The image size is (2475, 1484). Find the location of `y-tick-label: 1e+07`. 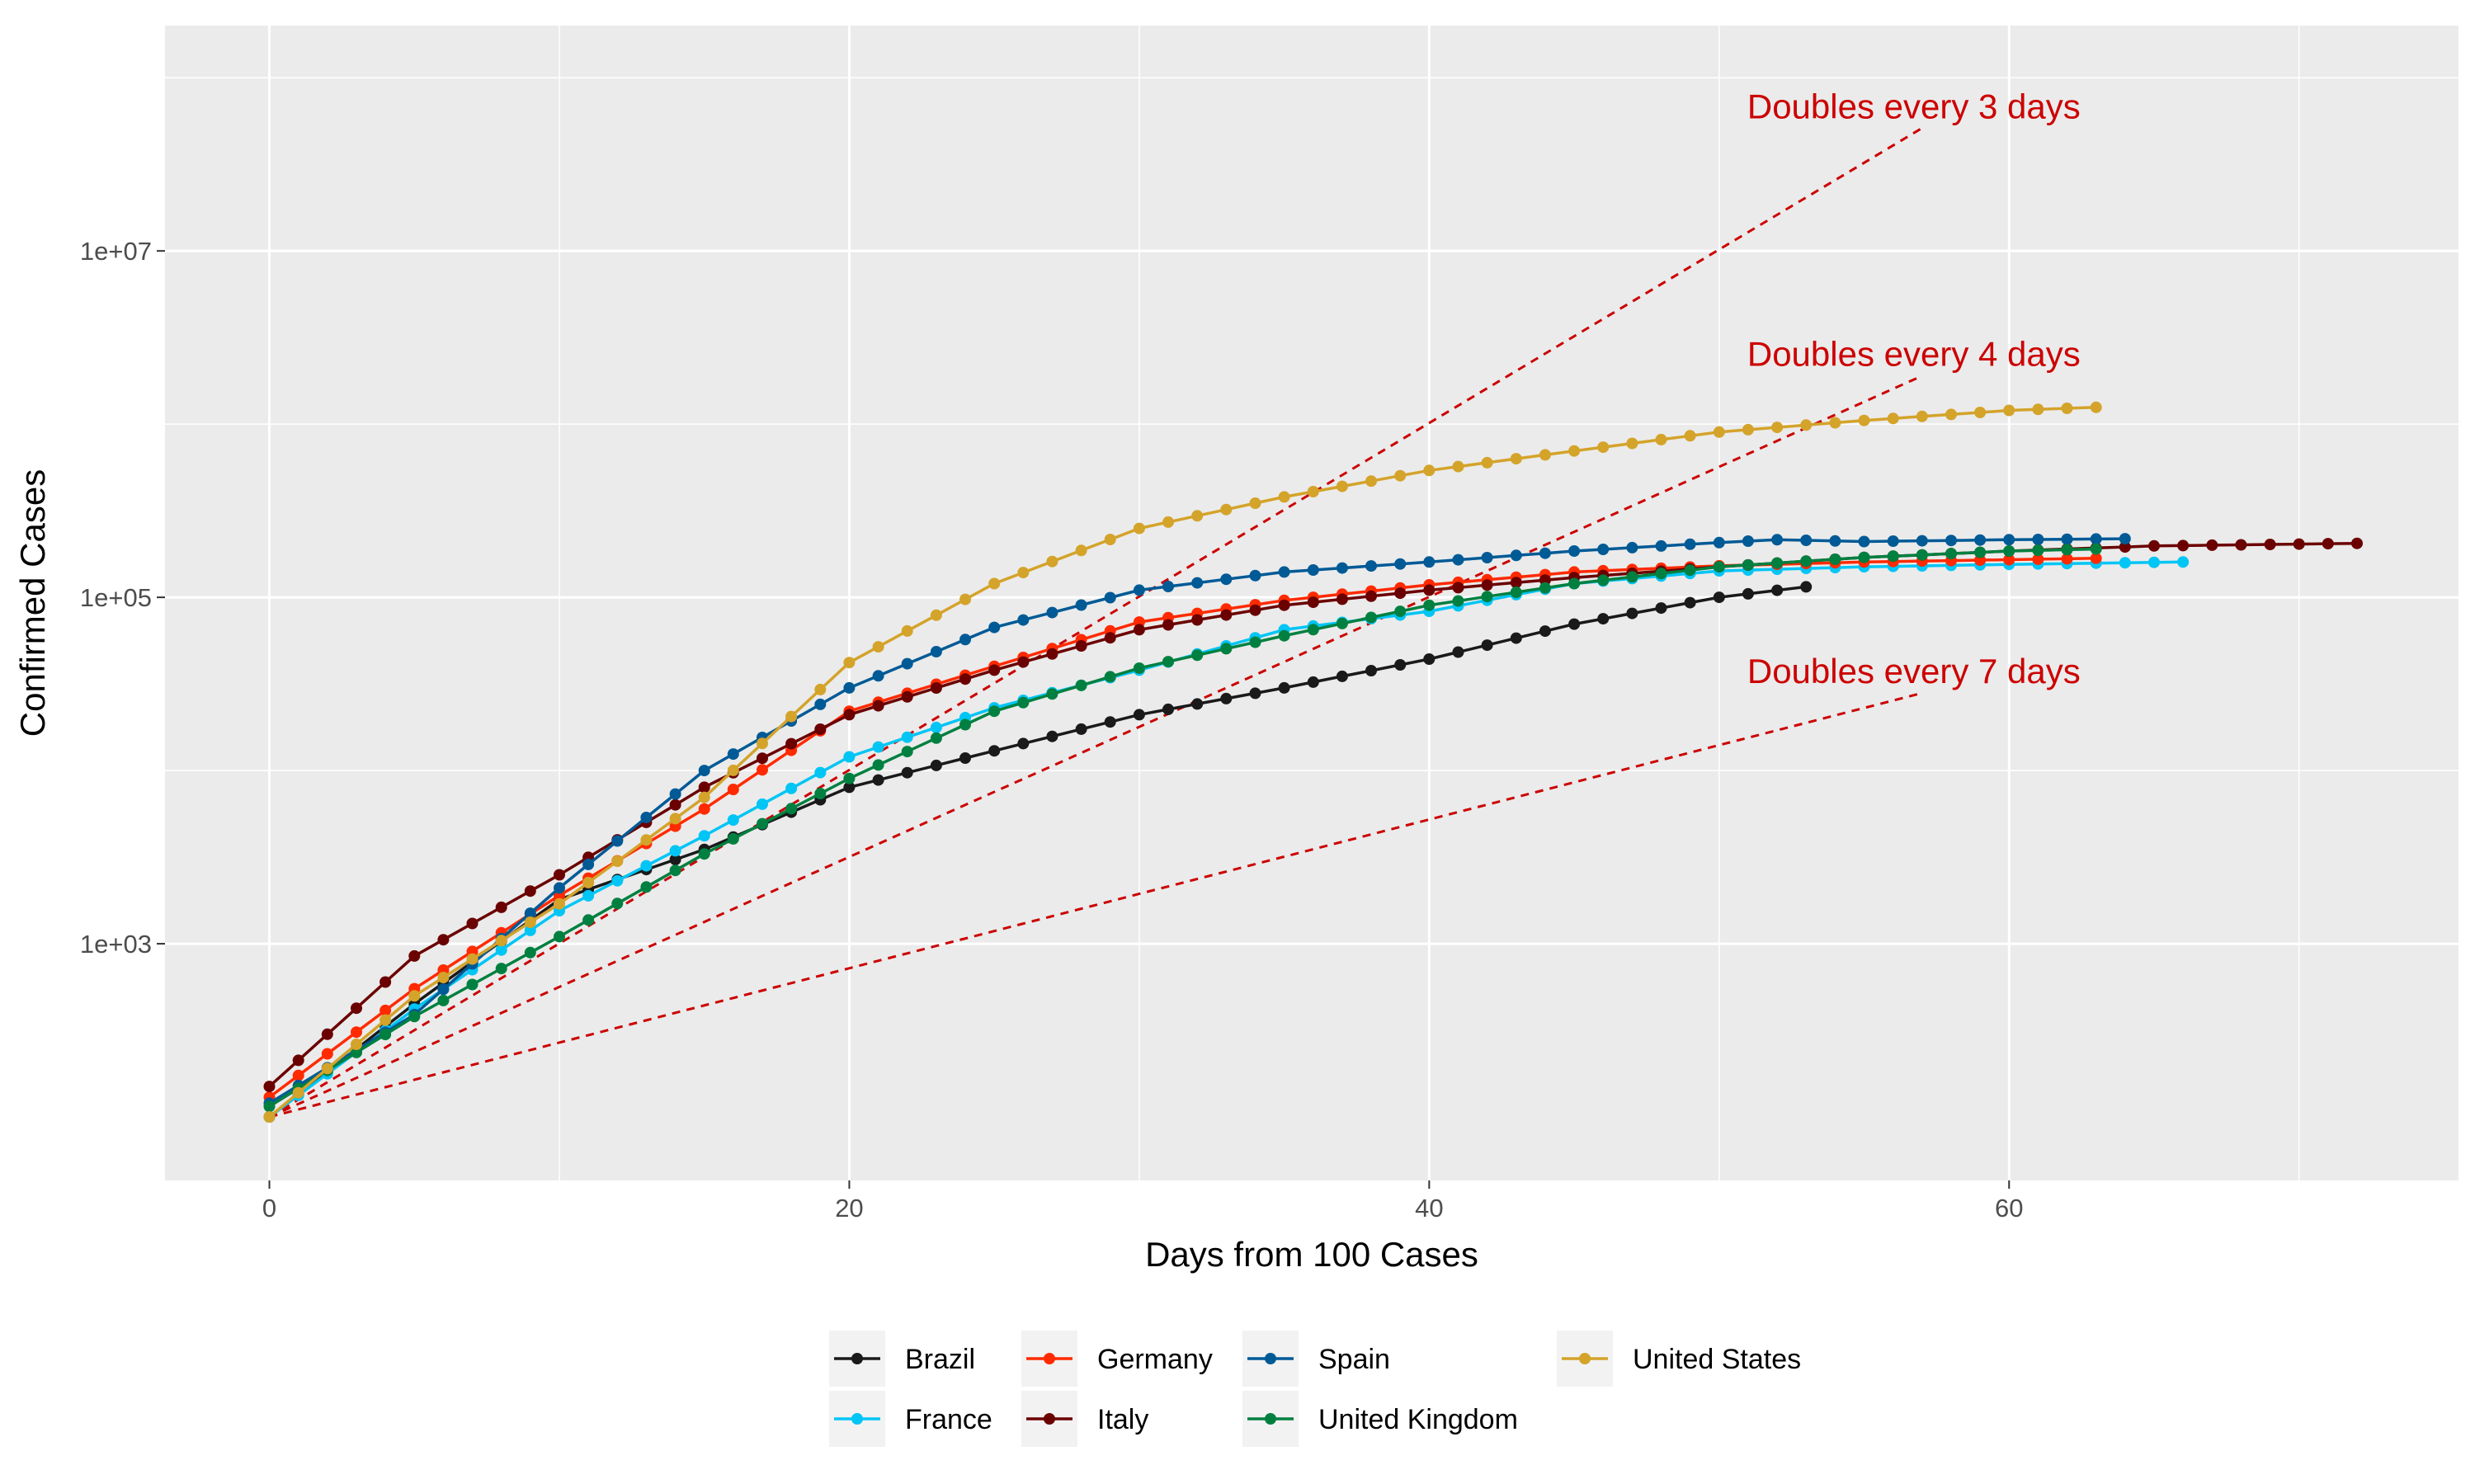

y-tick-label: 1e+07 is located at coordinates (116, 251).